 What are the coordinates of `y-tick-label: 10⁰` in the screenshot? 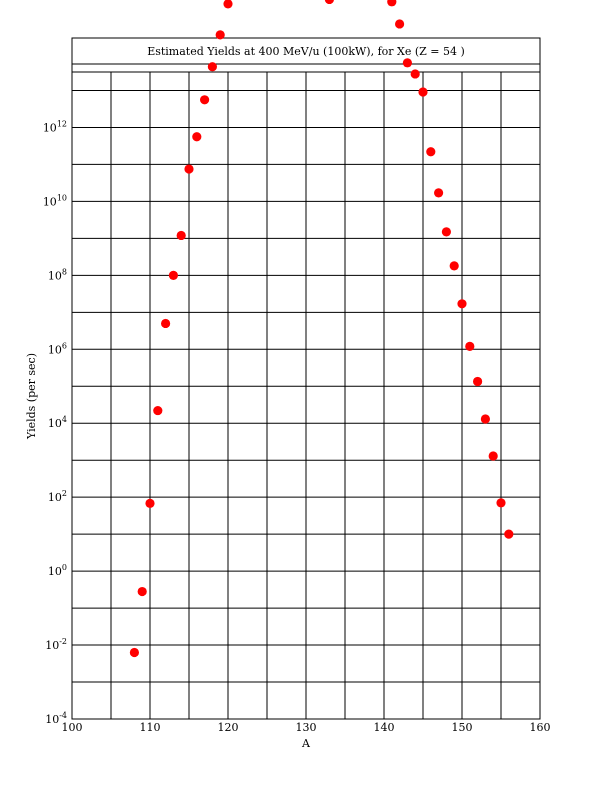 It's located at (57, 570).